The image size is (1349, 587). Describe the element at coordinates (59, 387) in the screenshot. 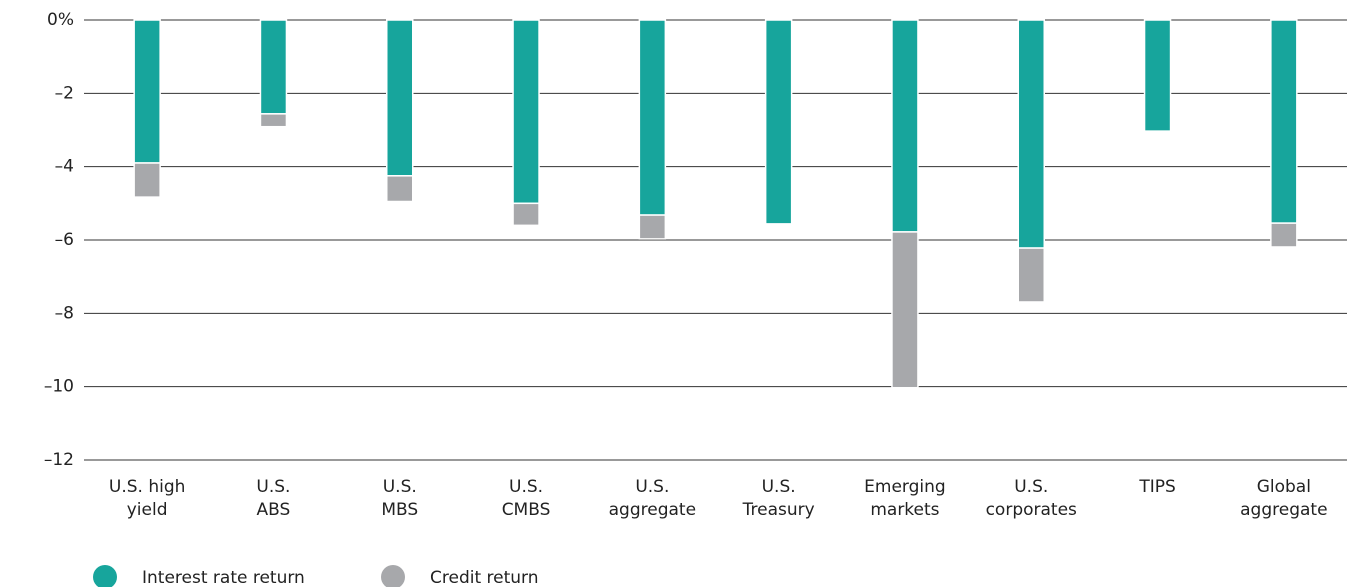

I see `y-tick-label: –10` at that location.